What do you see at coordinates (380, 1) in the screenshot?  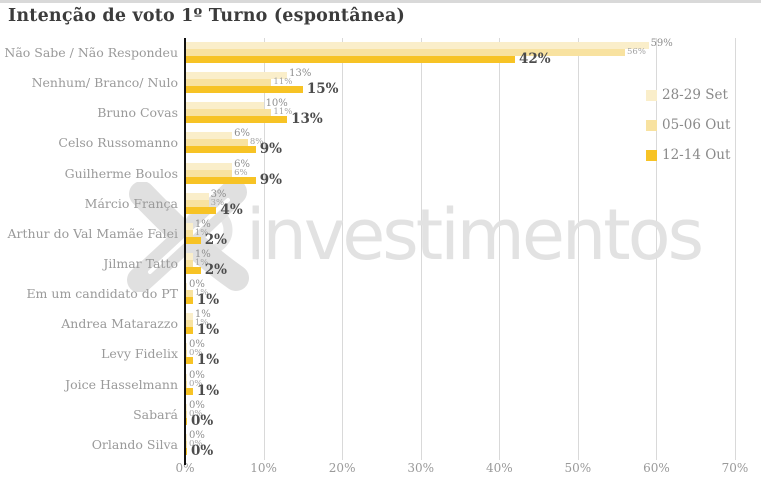 I see `top-border` at bounding box center [380, 1].